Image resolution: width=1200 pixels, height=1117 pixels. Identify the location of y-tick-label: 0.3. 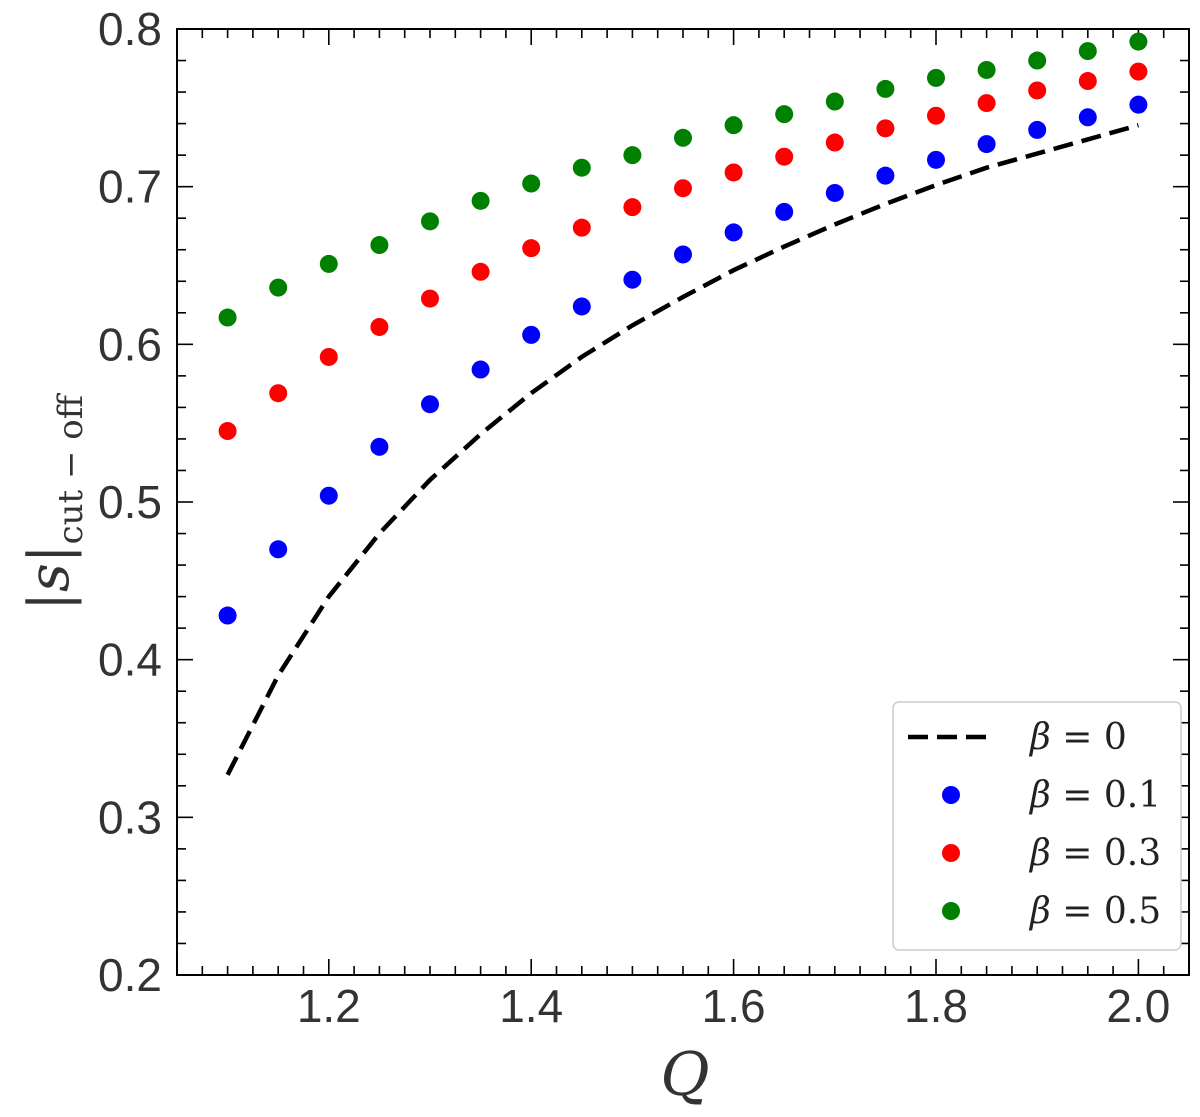
(130, 817).